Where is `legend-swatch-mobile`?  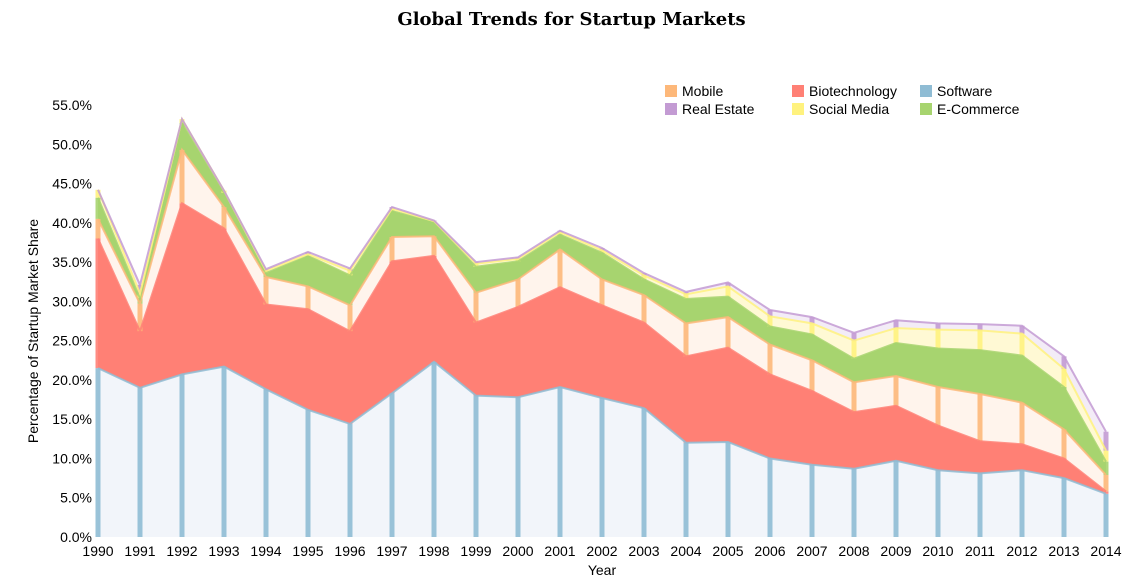 legend-swatch-mobile is located at coordinates (671, 91).